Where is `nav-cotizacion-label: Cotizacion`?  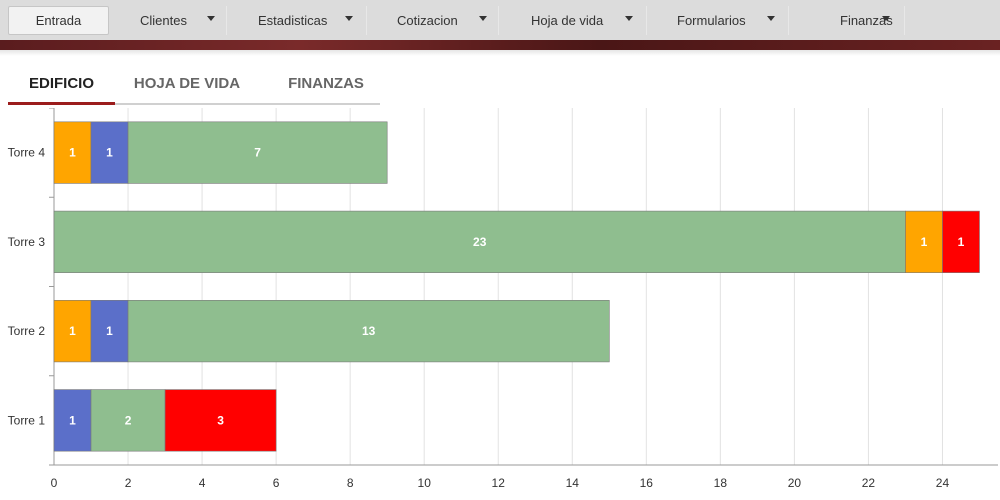
nav-cotizacion-label: Cotizacion is located at coordinates (427, 20).